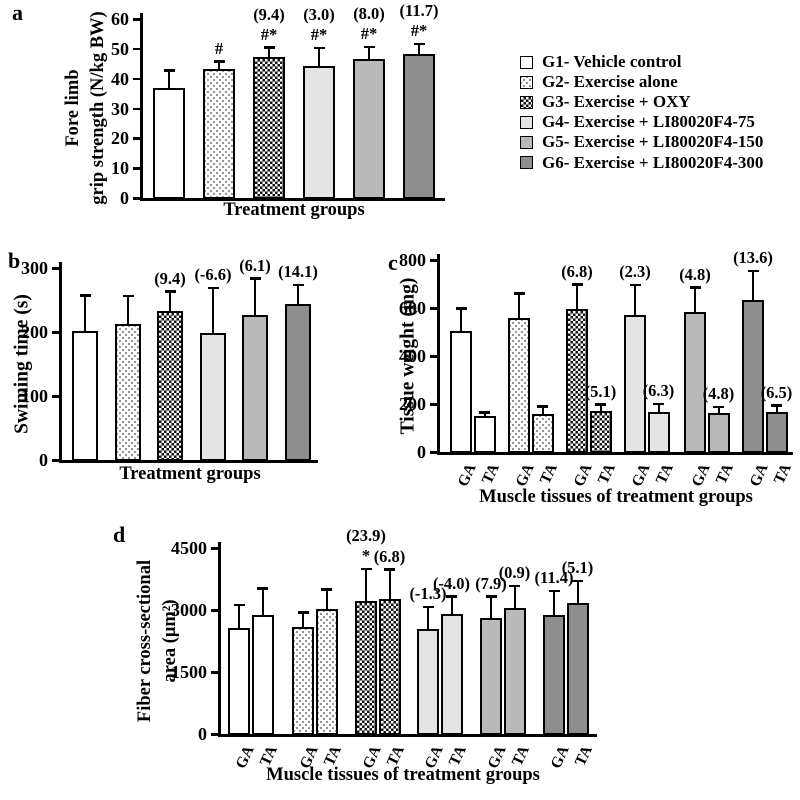  I want to click on panel-d-y-ticklabel: 3000, so click(189, 610).